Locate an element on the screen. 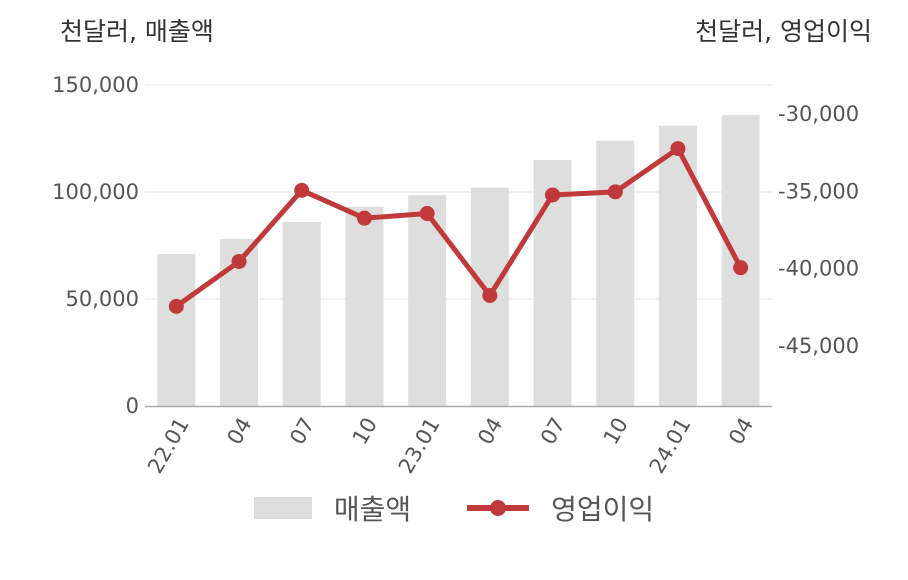 The height and width of the screenshot is (580, 908). legend-item-operating-profit: 영업이익 is located at coordinates (560, 508).